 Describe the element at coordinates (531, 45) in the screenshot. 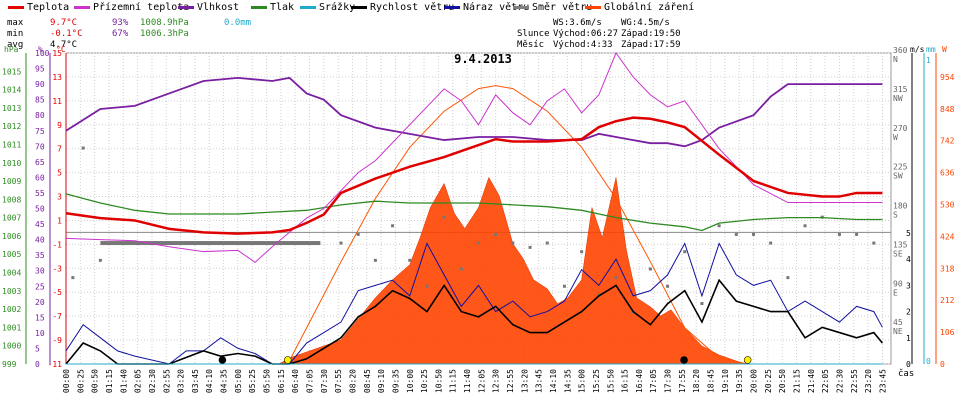

I see `stat-moon-label: Měsíc` at that location.